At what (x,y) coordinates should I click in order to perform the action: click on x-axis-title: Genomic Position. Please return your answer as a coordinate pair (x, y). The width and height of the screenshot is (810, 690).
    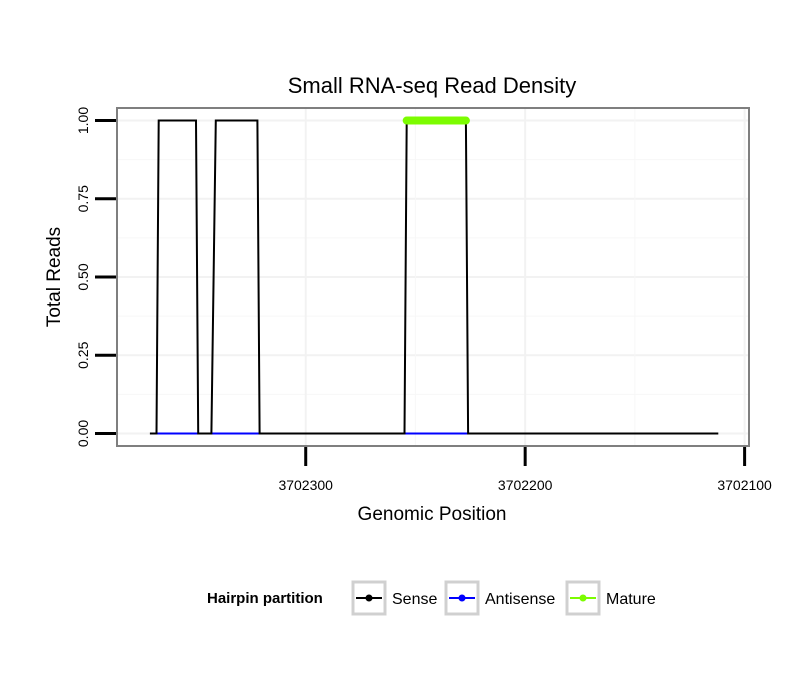
    Looking at the image, I should click on (432, 514).